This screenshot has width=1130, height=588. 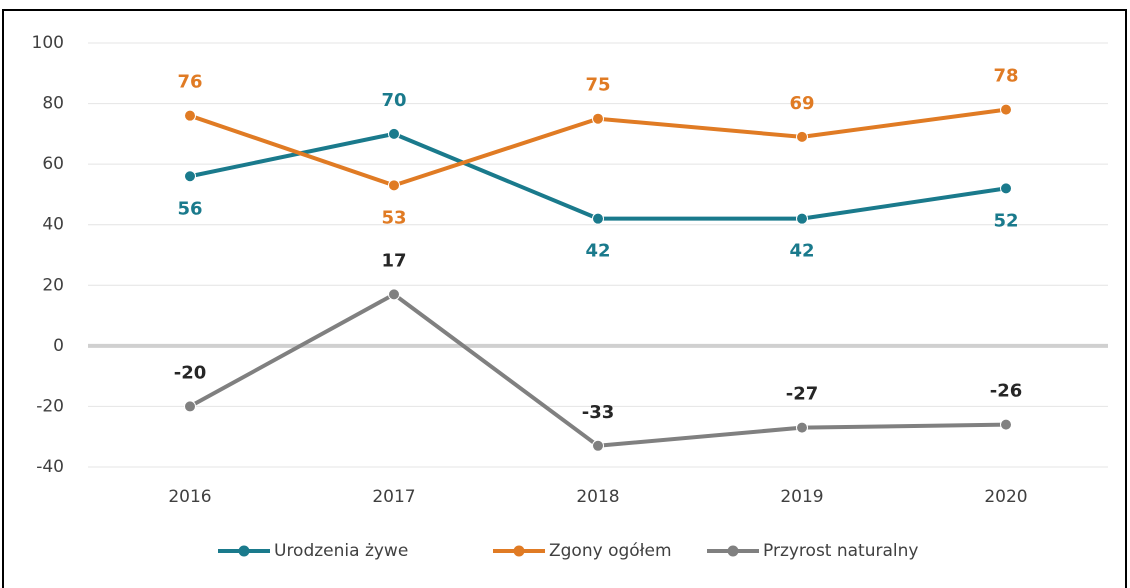 What do you see at coordinates (58, 346) in the screenshot?
I see `y-tick-label: 0` at bounding box center [58, 346].